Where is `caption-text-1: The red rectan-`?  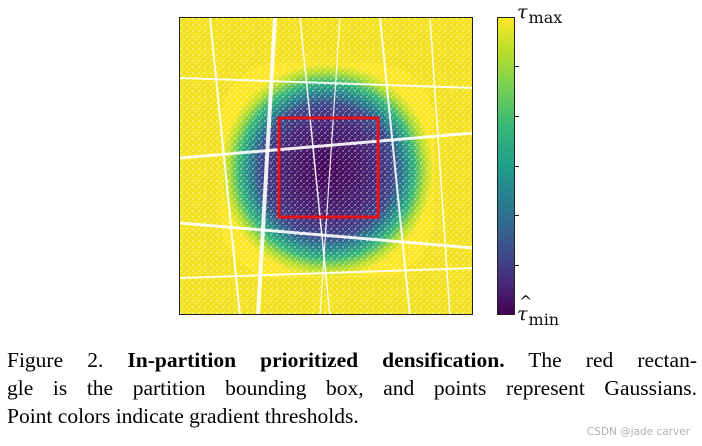 caption-text-1: The red rectan- is located at coordinates (612, 360).